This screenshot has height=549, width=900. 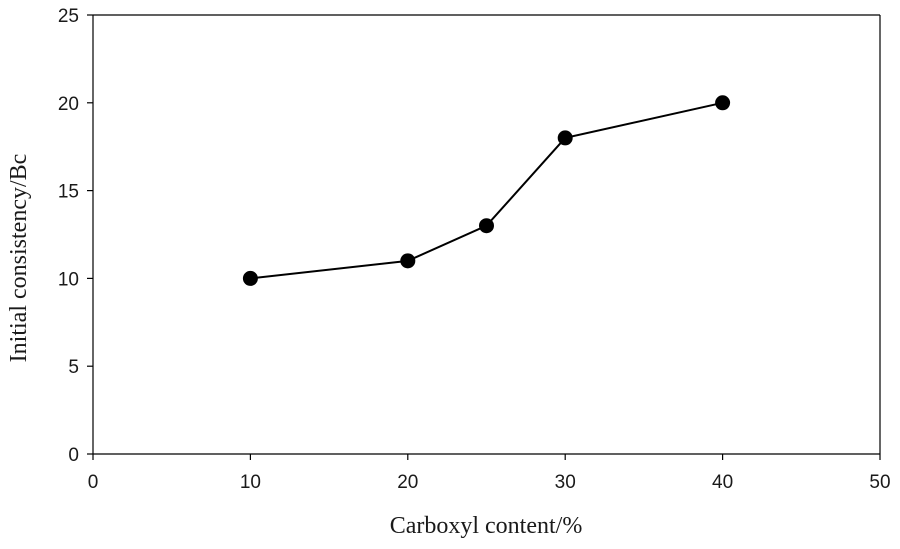 I want to click on y-tick-label: 0, so click(x=73, y=455).